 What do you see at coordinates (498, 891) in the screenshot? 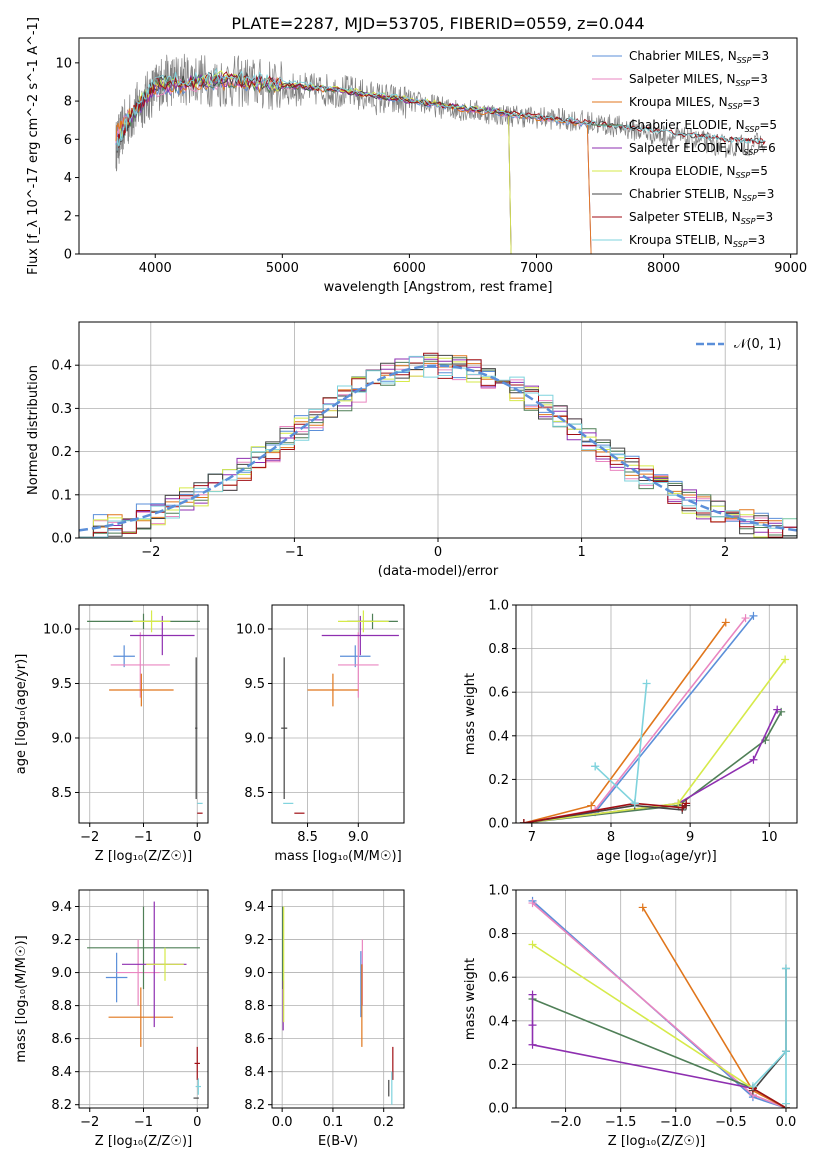
I see `y-tick-label: 1.0` at bounding box center [498, 891].